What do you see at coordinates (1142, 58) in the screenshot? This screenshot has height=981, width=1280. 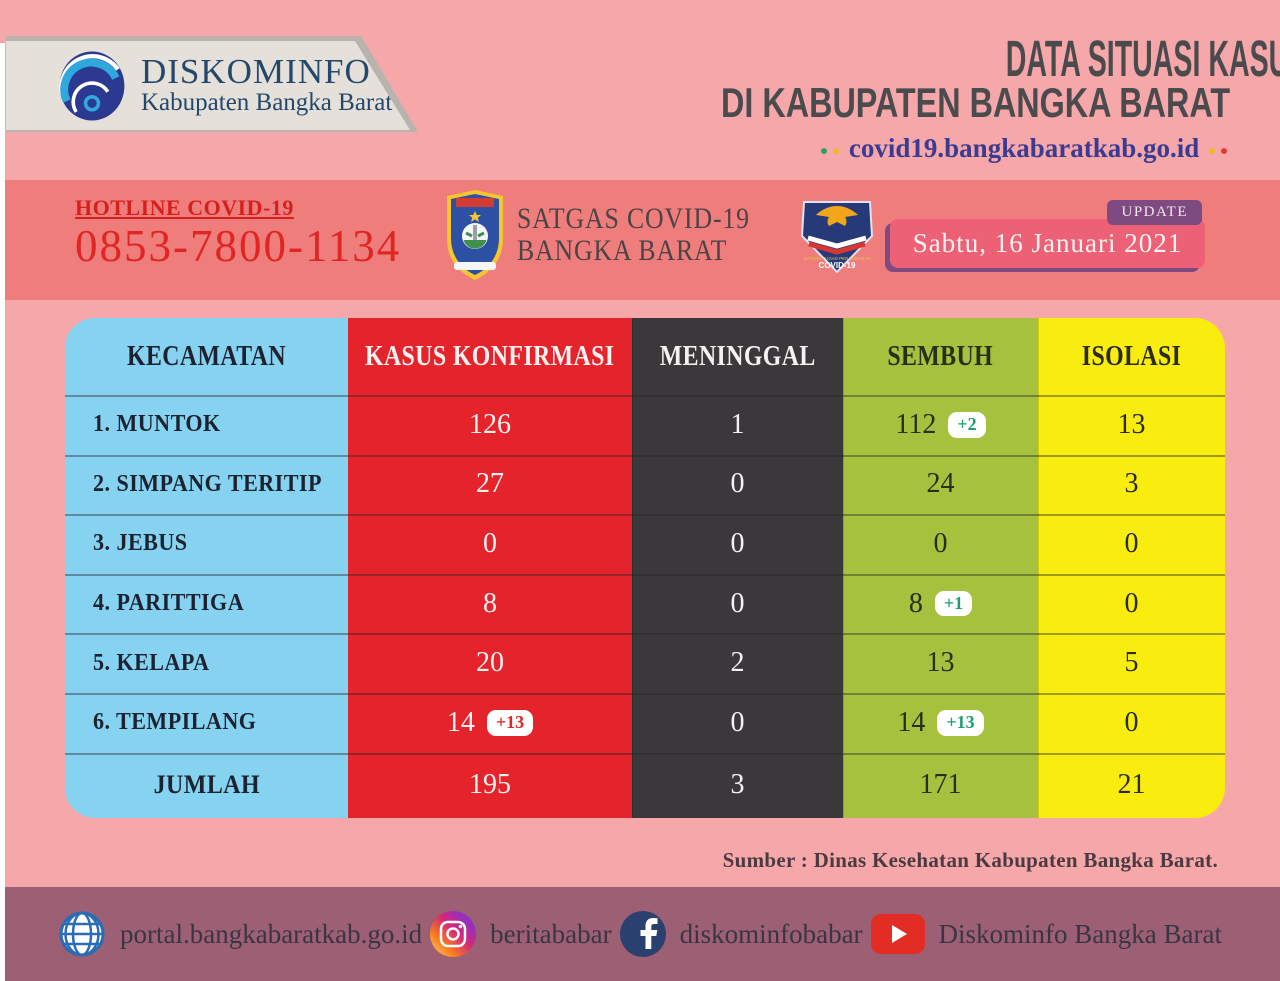 I see `title-line-1: DATA SITUASI KASUS KONFIRMASI COVID-19` at bounding box center [1142, 58].